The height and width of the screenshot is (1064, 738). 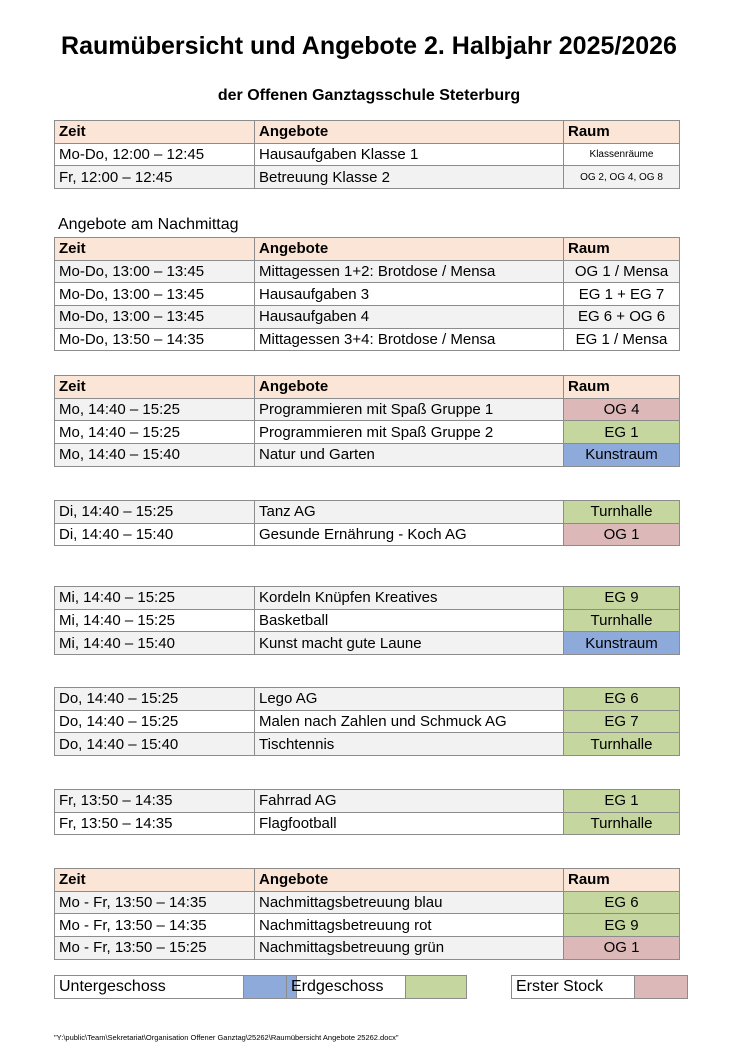 I want to click on cell-room: OG 1 / Mensa, so click(x=621, y=271).